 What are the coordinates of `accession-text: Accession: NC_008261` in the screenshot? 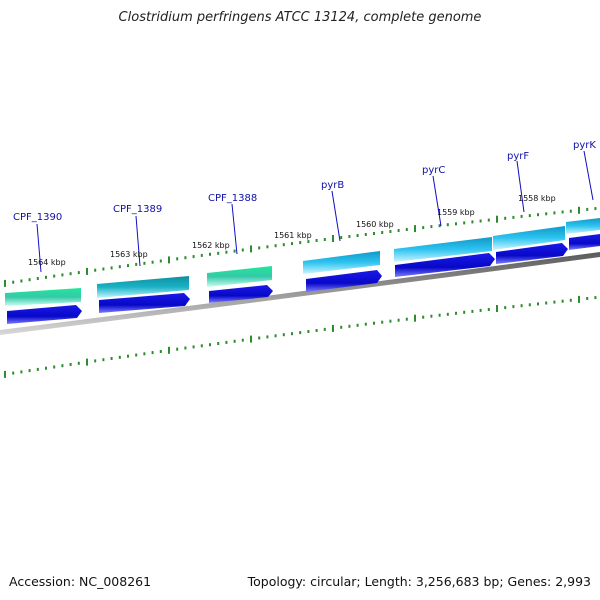 It's located at (80, 581).